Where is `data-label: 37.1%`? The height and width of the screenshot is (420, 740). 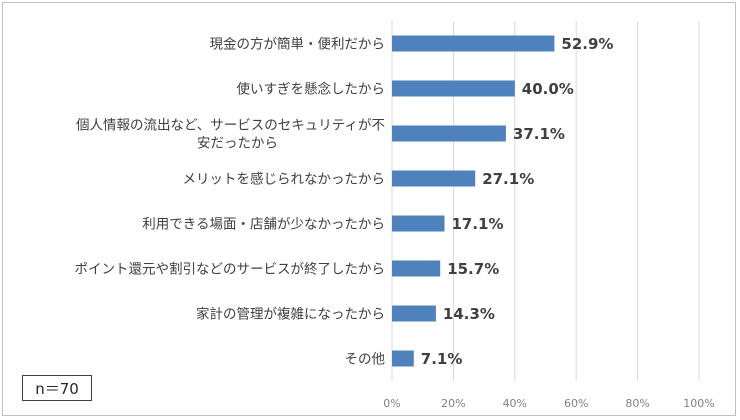
data-label: 37.1% is located at coordinates (539, 134).